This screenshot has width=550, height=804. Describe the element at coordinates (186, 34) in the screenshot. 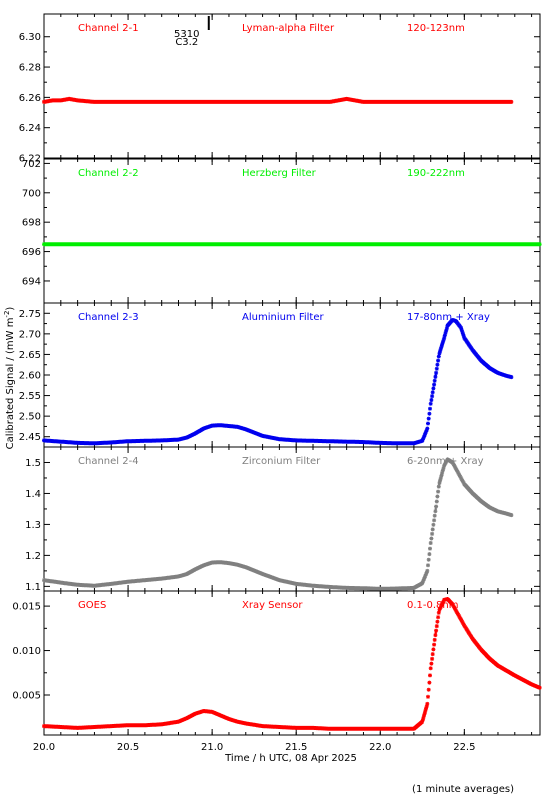

I see `flare-marker-label-top: 5310` at that location.